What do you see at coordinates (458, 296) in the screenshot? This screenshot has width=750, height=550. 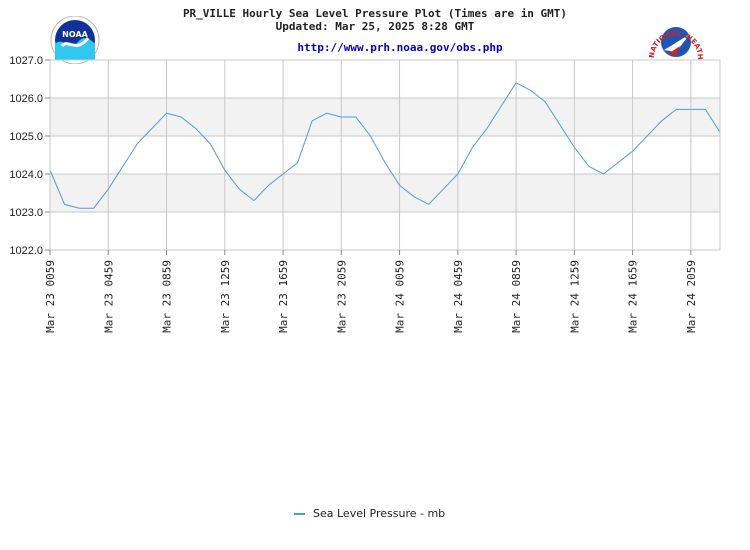 I see `x-tick-label: Mar 24 0459` at bounding box center [458, 296].